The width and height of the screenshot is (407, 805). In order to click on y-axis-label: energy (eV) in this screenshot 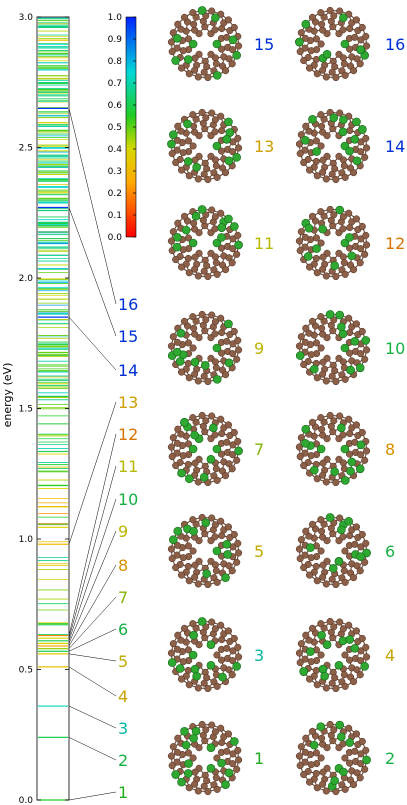, I will do `click(7, 395)`.